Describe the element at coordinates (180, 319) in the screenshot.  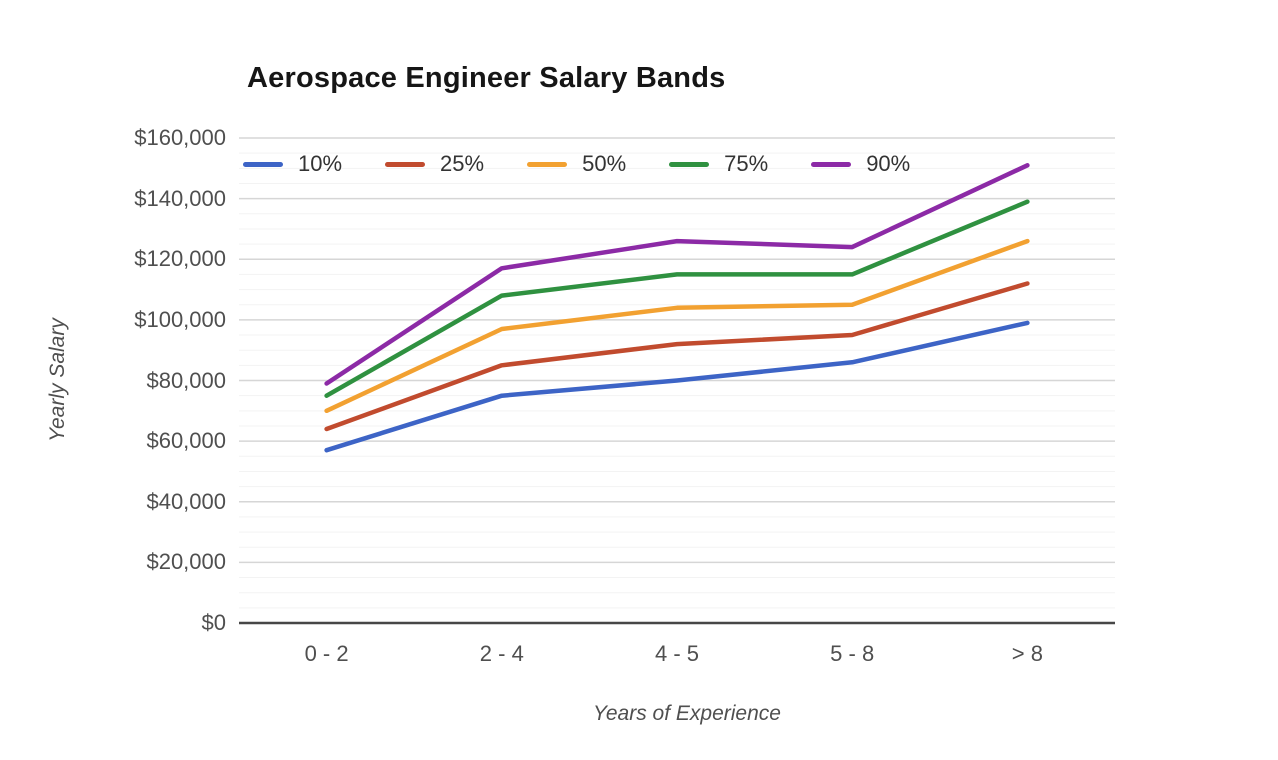
I see `y-tick-label: $100,000` at that location.